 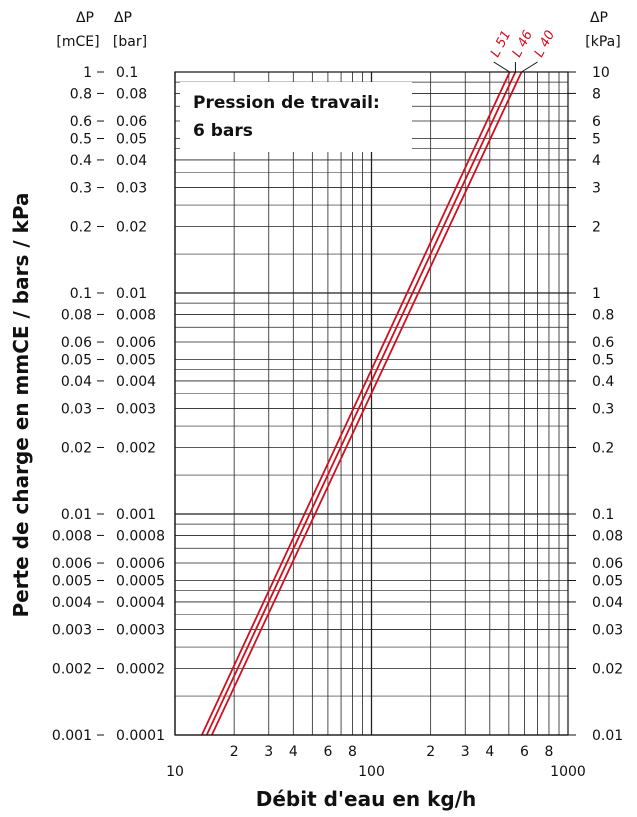 I want to click on bar-tick-label: 0.006, so click(x=136, y=343).